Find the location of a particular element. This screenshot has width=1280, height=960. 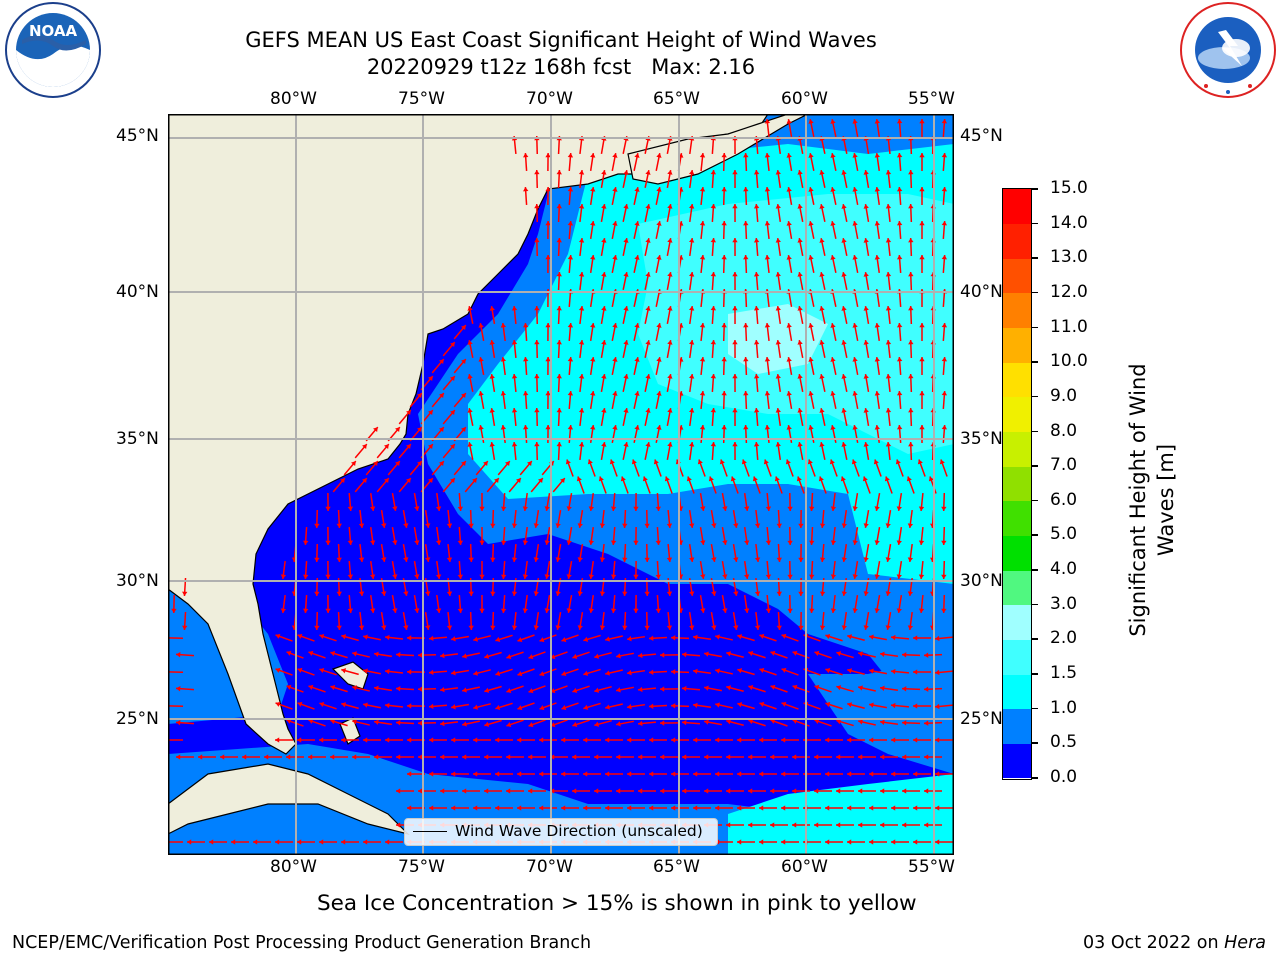

colorbar-bins is located at coordinates (1017, 484).